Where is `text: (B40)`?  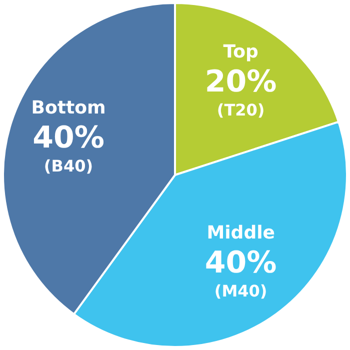
text: (B40) is located at coordinates (69, 166).